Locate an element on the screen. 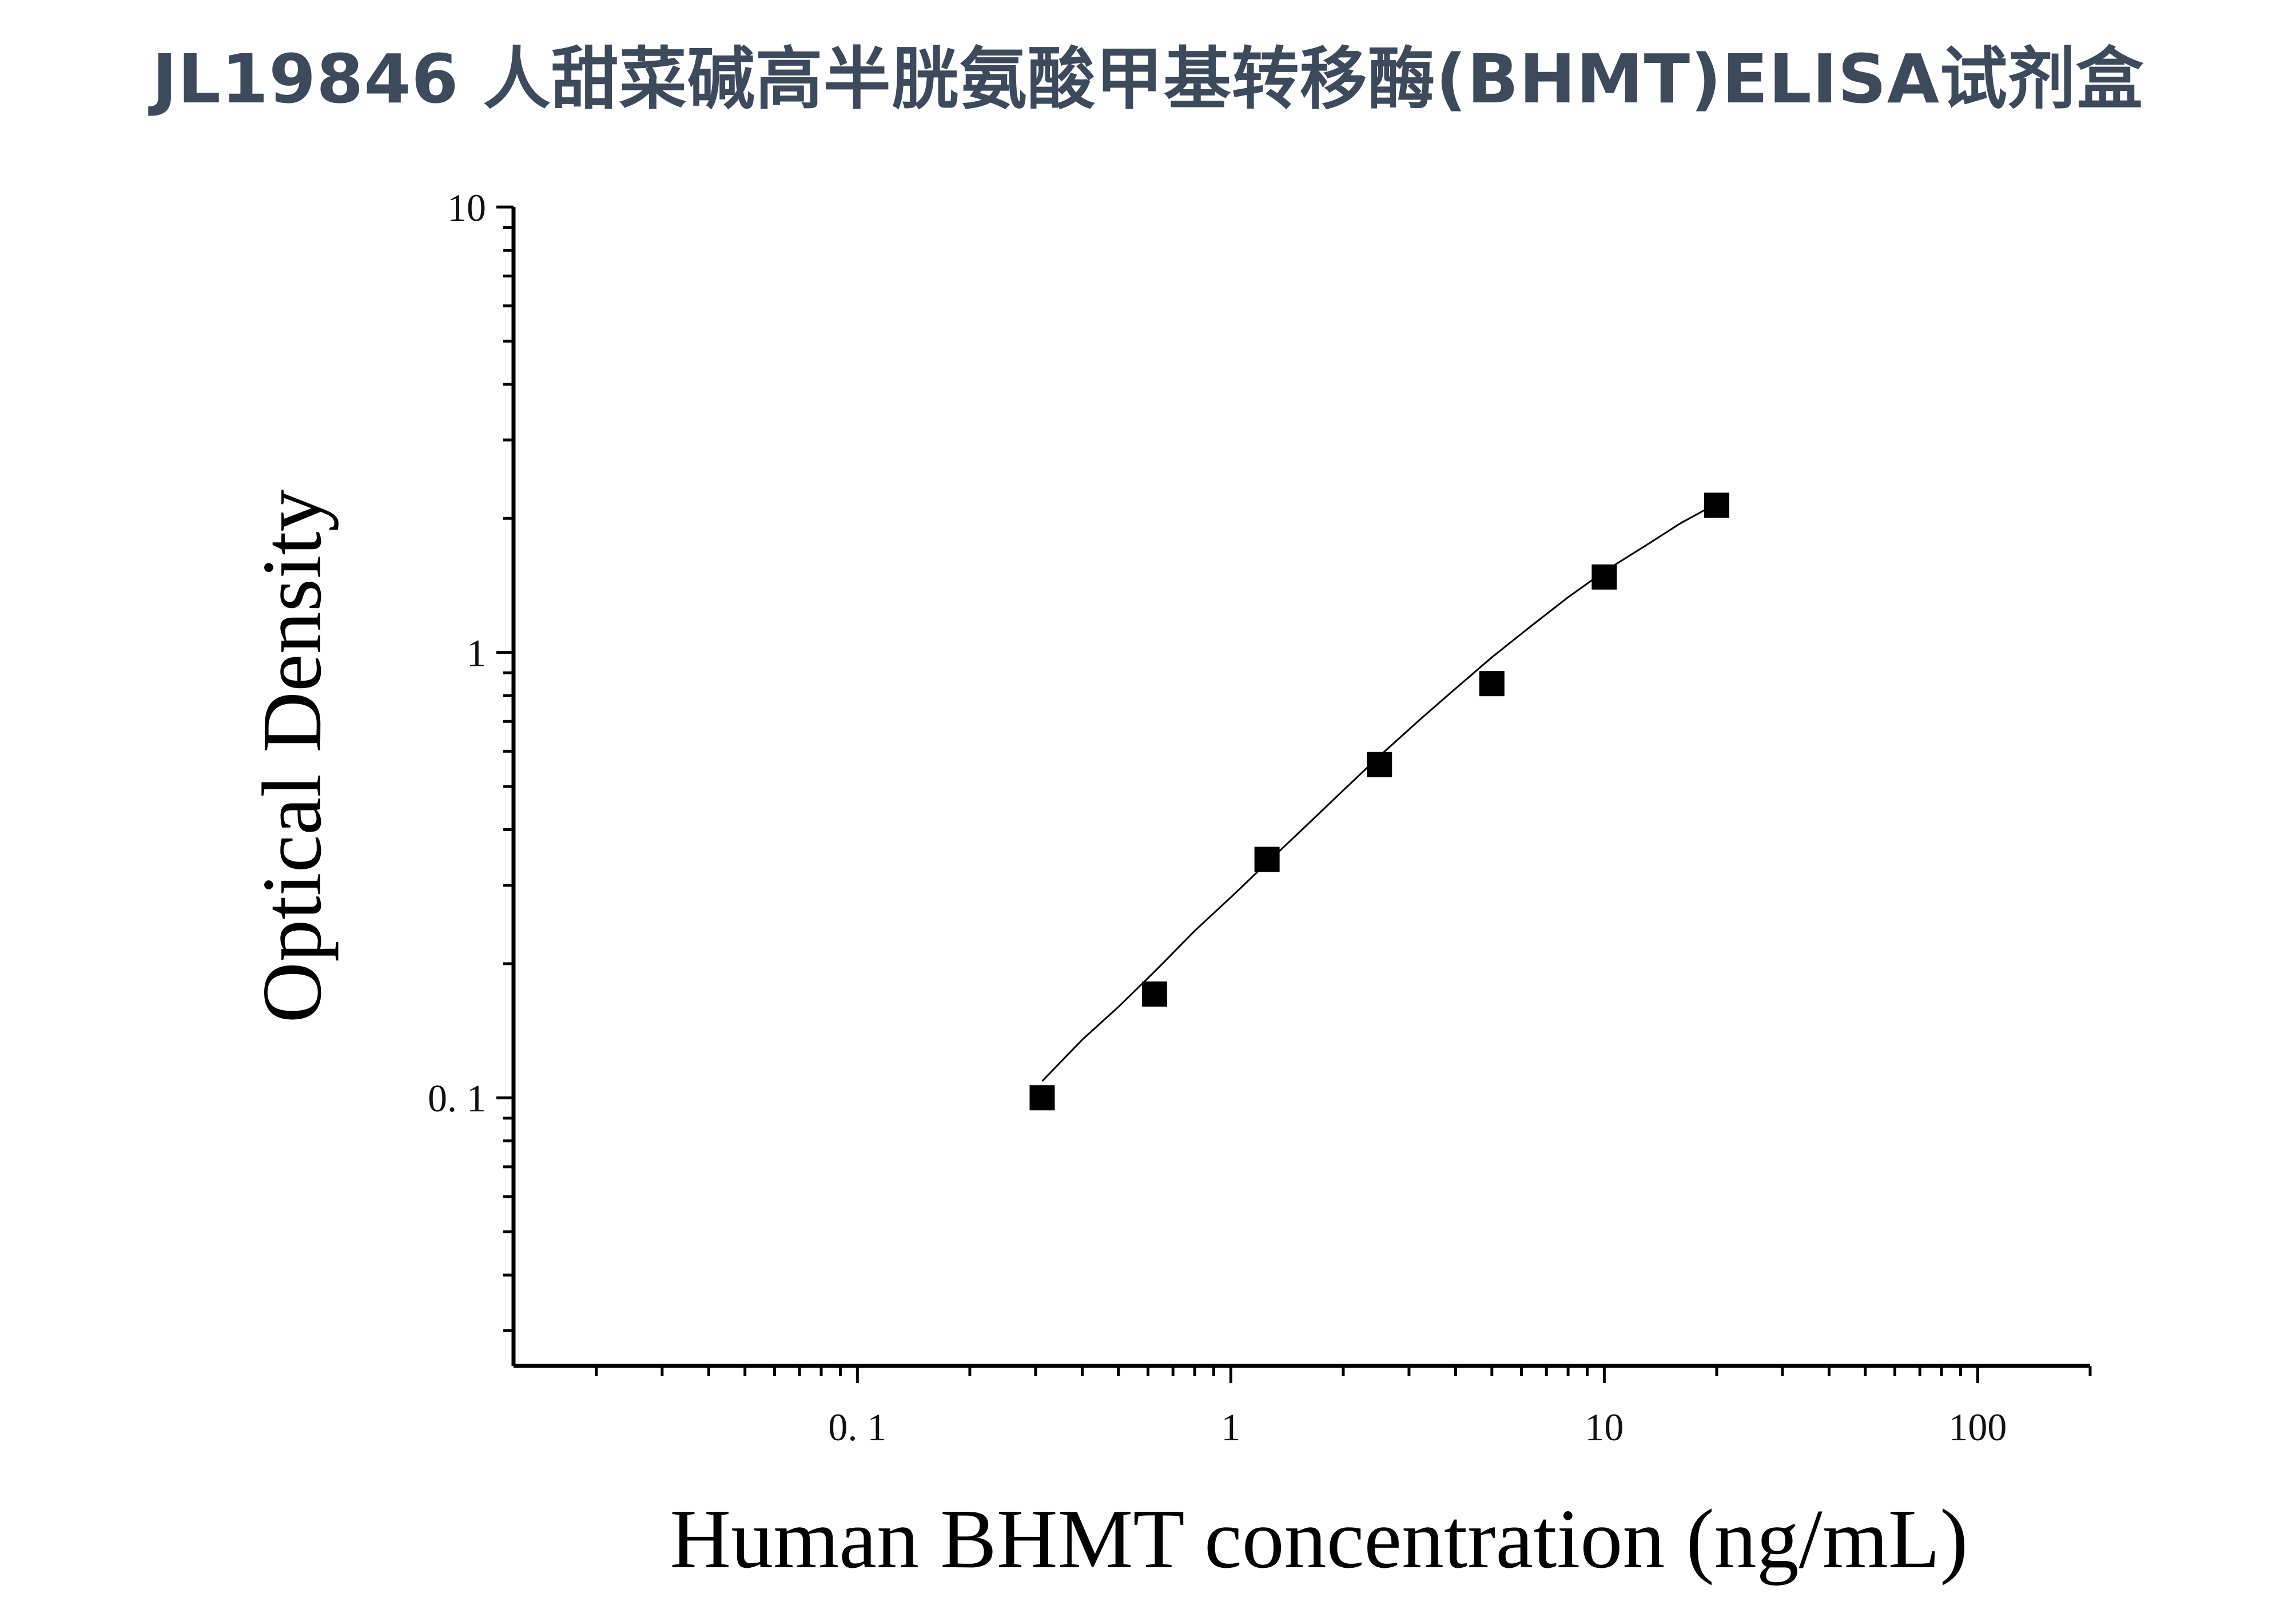 This screenshot has width=2296, height=1605. y-tick-label: 10 is located at coordinates (467, 207).